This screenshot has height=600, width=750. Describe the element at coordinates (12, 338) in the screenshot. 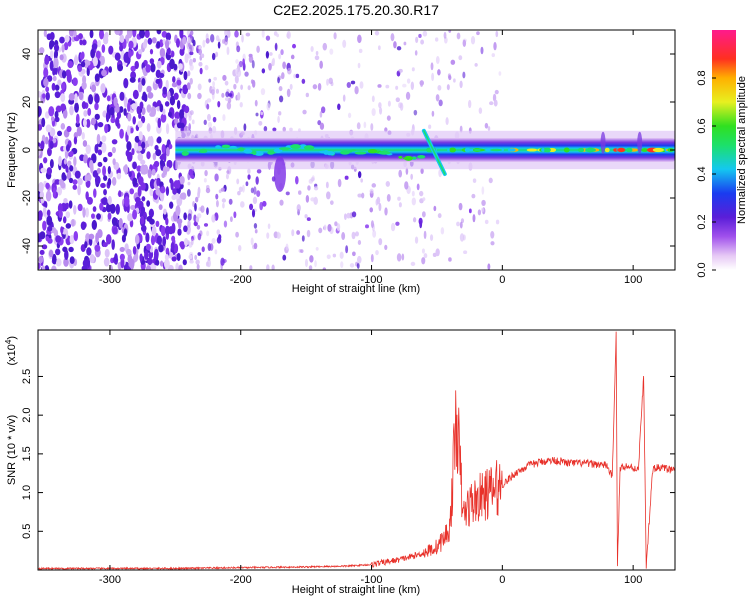

I see `snr-y-multiplier-close: )` at that location.